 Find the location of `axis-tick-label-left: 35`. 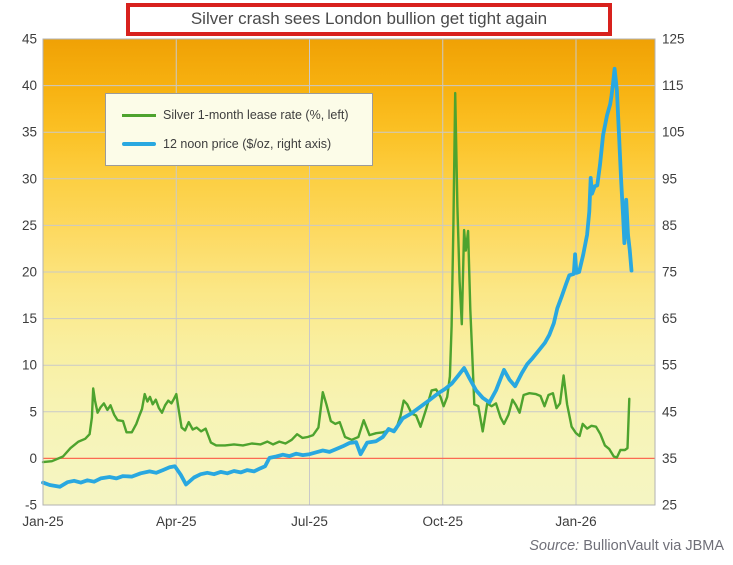

axis-tick-label-left: 35 is located at coordinates (29, 132).